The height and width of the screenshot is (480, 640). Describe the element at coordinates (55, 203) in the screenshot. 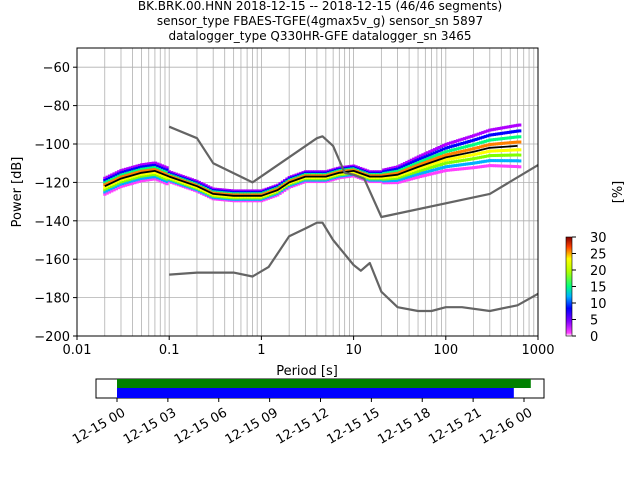

I see `y-axis-ticks: −60 −80 −100 −120 −140 −160 −180 −200` at that location.